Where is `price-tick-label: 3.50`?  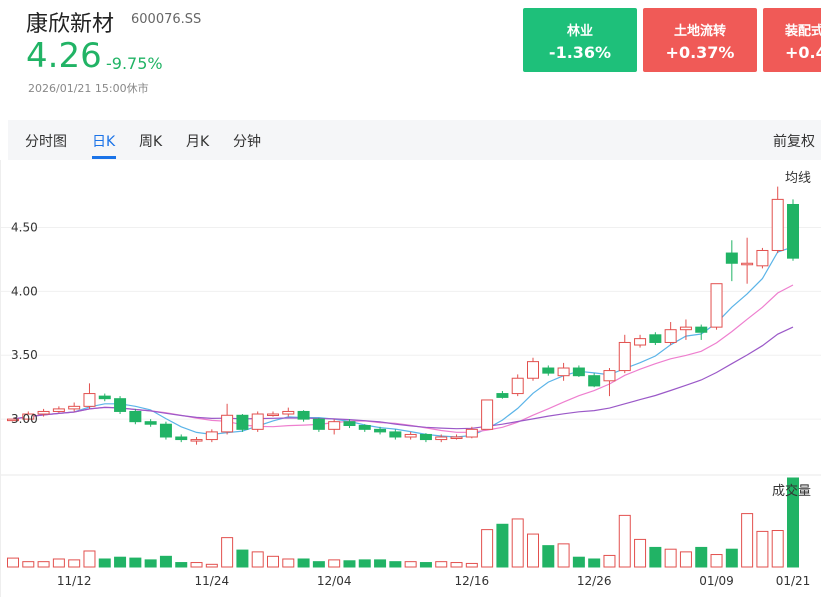
price-tick-label: 3.50 is located at coordinates (24, 355).